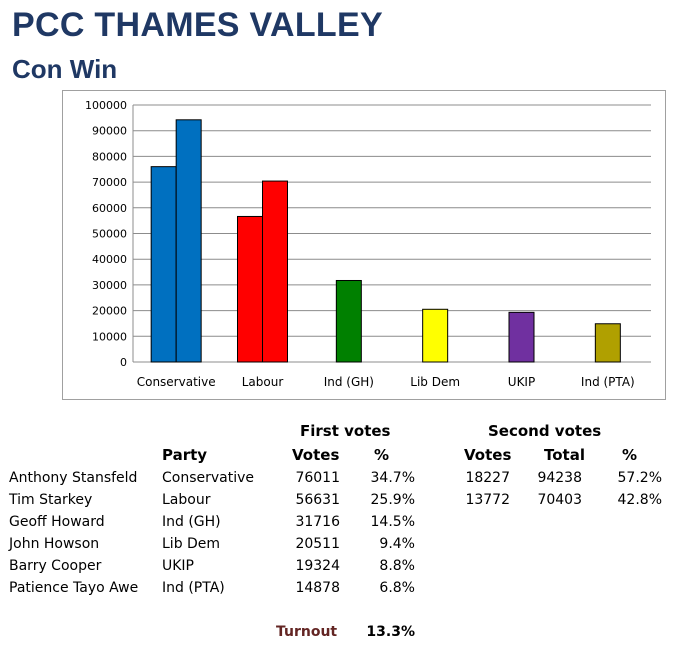 This screenshot has height=650, width=686. Describe the element at coordinates (317, 522) in the screenshot. I see `first-votes-value: 31716` at that location.